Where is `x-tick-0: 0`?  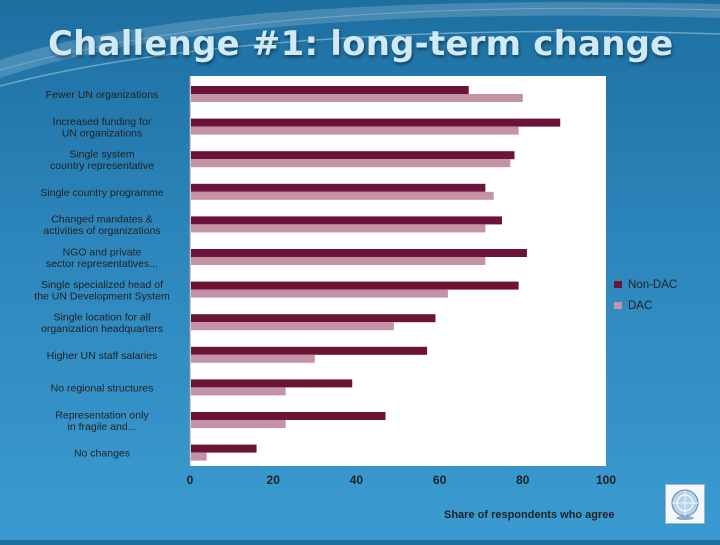
x-tick-0: 0 is located at coordinates (190, 480).